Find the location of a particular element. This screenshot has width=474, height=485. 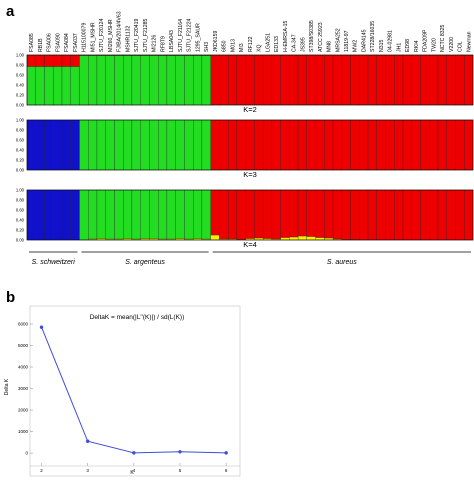

panel-b-label: b is located at coordinates (10, 297).